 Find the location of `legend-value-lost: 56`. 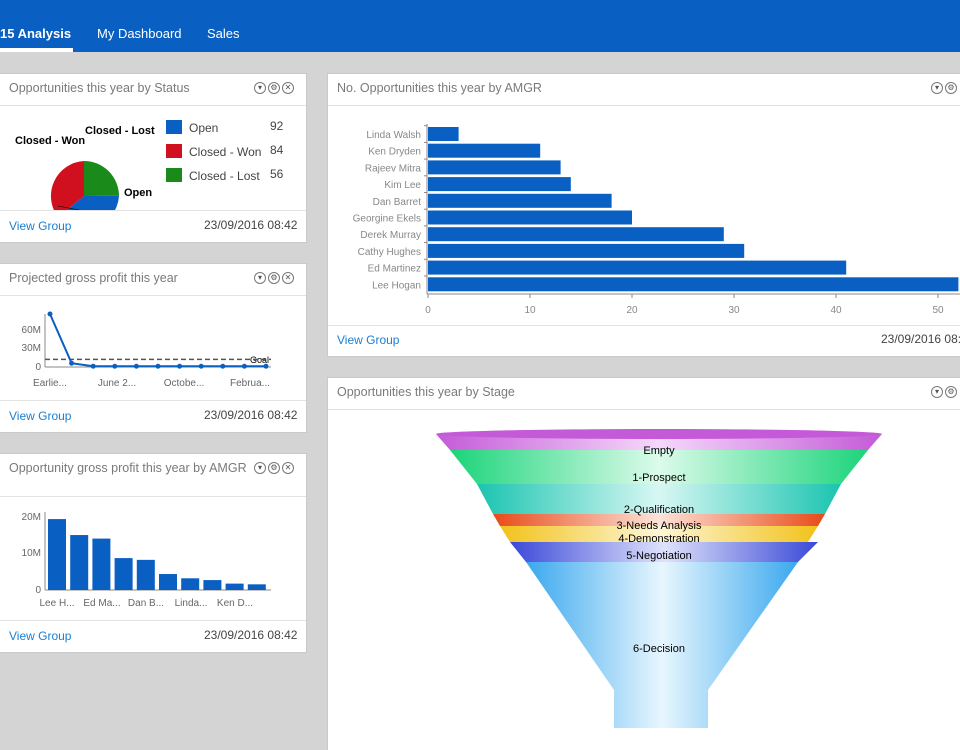

legend-value-lost: 56 is located at coordinates (277, 174).